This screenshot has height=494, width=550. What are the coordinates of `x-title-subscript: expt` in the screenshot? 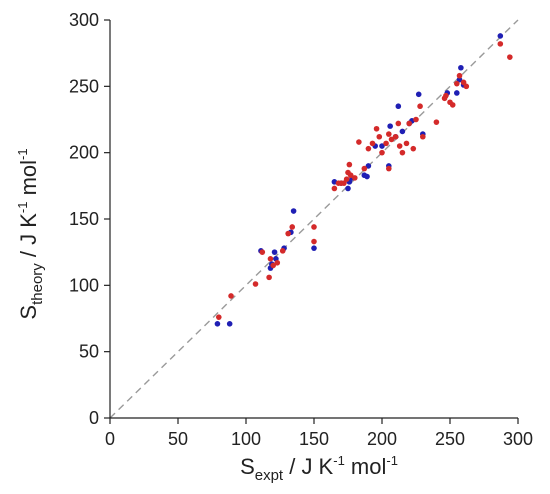 It's located at (269, 475).